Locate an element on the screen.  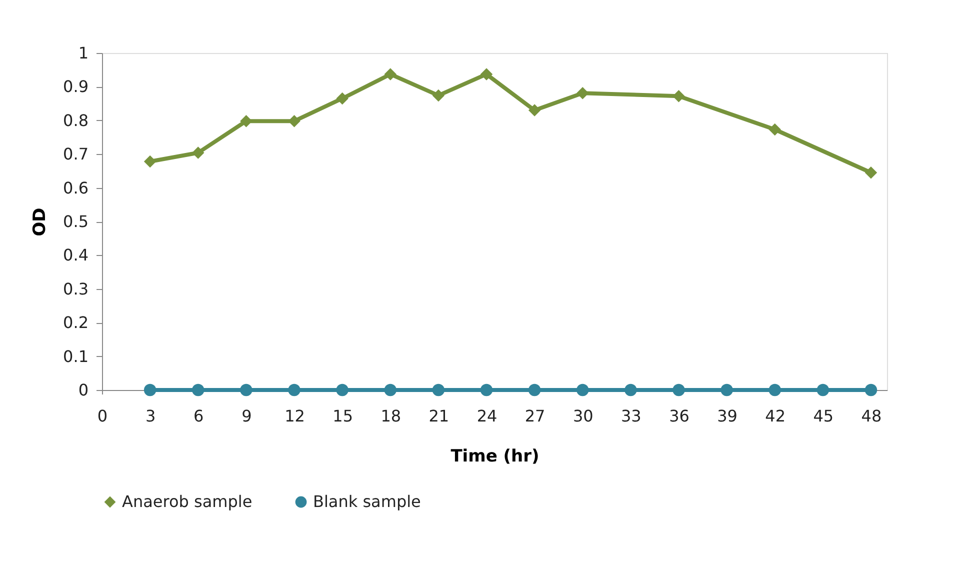
x-tick-label: 24 is located at coordinates (487, 416).